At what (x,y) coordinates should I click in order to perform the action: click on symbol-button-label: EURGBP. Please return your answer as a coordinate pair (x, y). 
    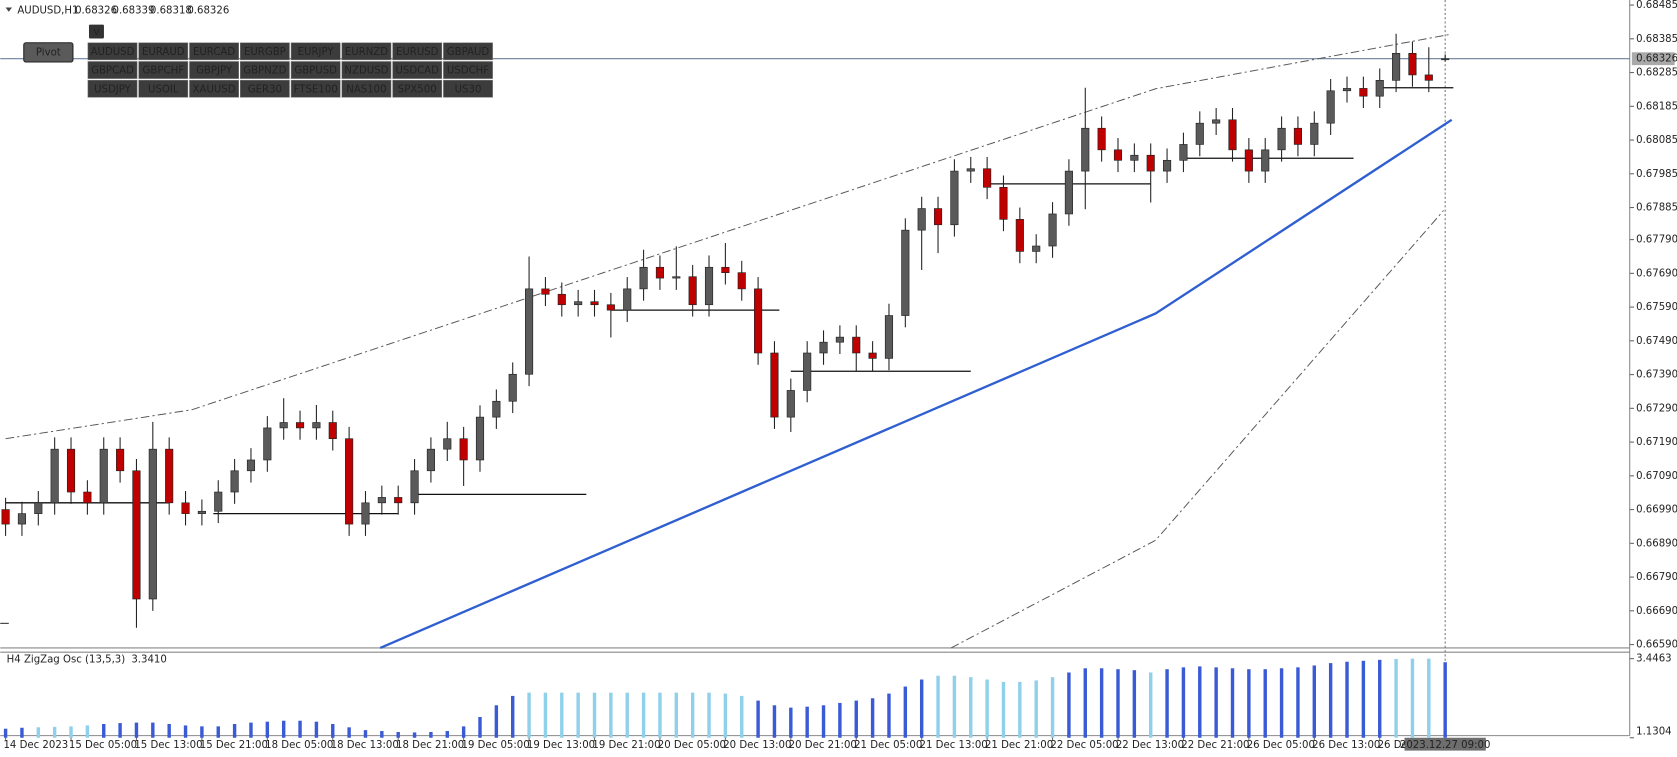
    Looking at the image, I should click on (265, 52).